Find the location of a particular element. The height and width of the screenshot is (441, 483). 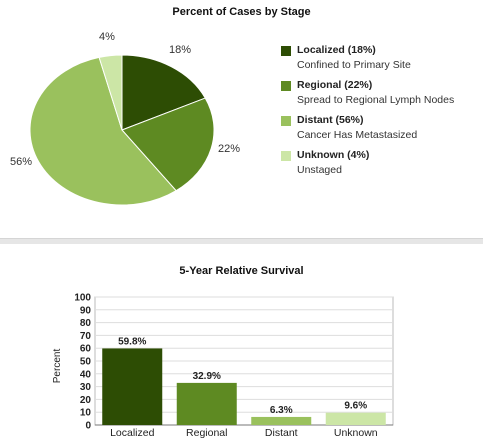

bar-ytick-label: 40 is located at coordinates (86, 374).